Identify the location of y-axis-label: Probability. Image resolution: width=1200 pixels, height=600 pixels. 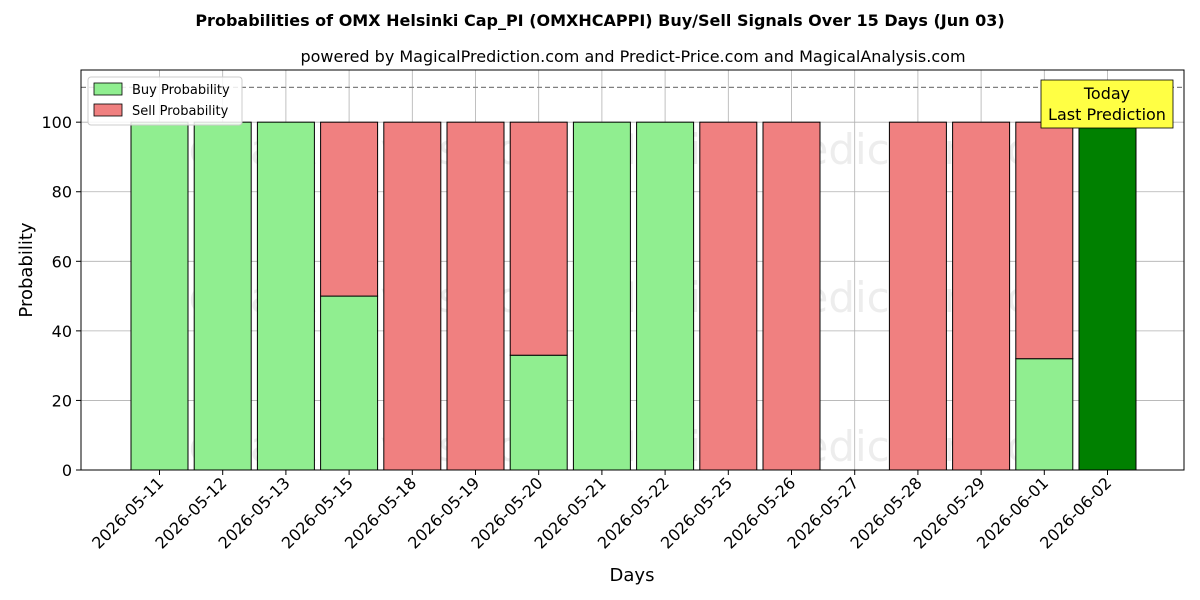
(26, 269).